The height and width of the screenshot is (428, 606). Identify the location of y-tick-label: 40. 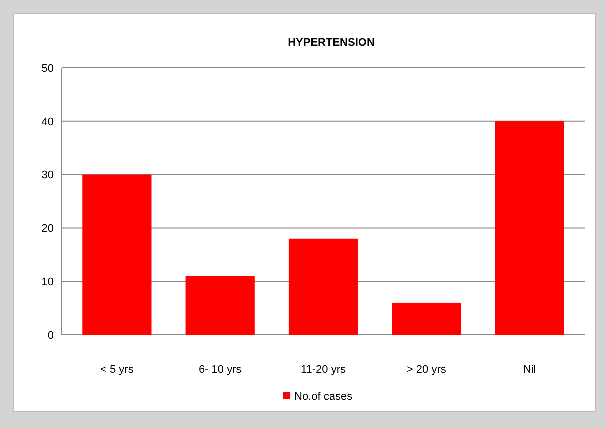
(48, 122).